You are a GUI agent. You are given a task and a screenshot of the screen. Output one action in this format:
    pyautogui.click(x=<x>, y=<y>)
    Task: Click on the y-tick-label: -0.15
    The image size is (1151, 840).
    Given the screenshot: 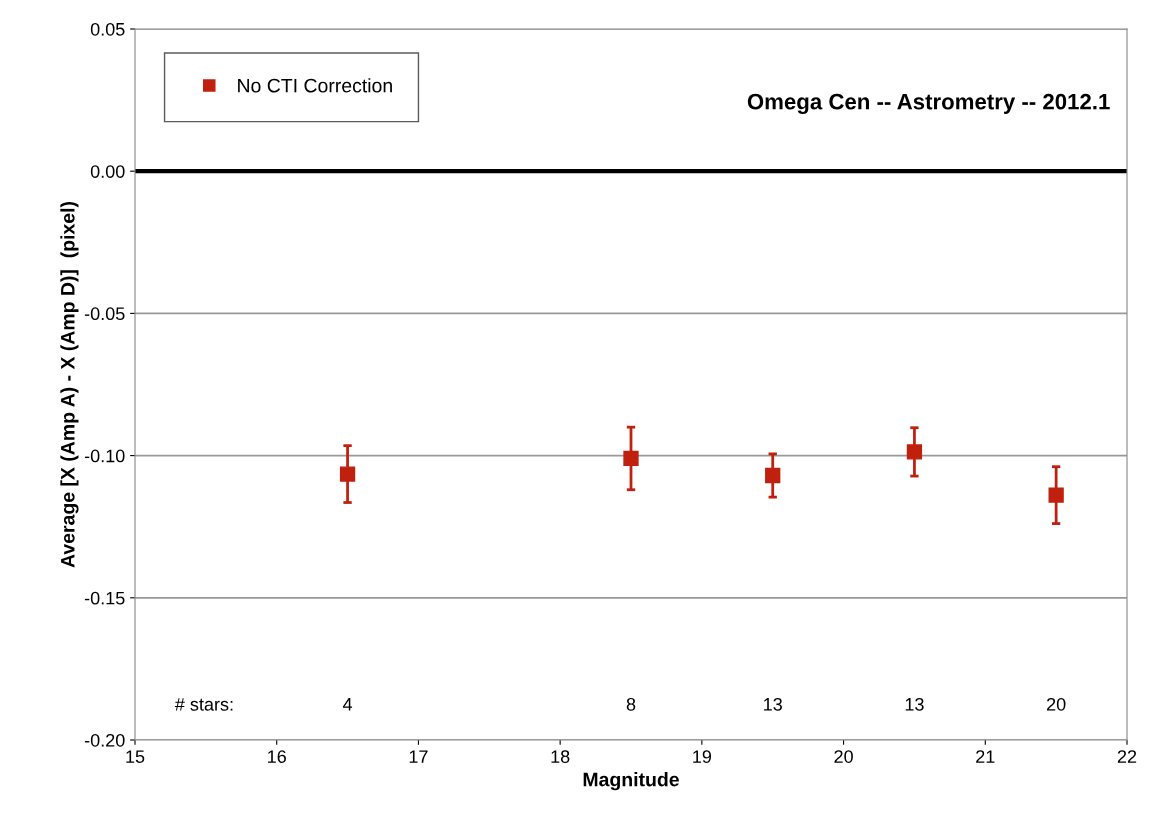 What is the action you would take?
    pyautogui.click(x=104, y=598)
    